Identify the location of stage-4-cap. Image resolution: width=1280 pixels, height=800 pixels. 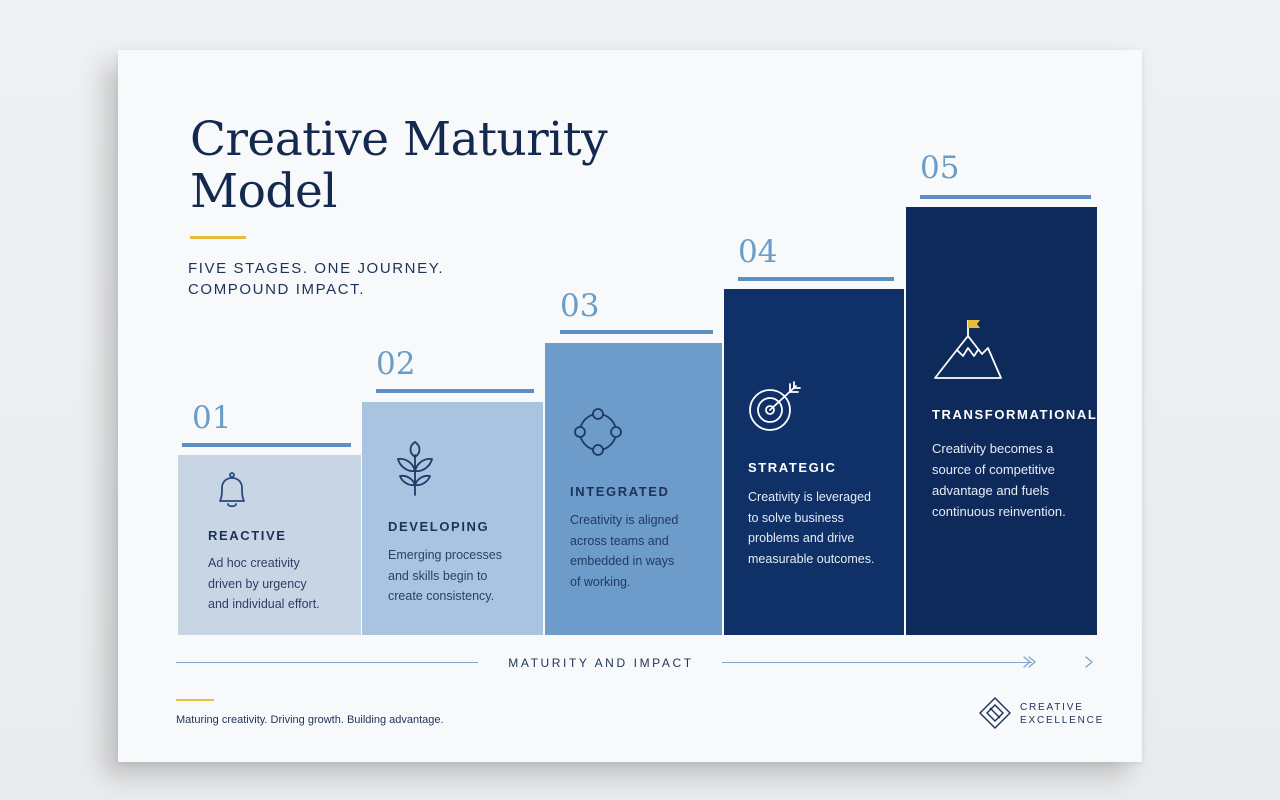
(816, 279).